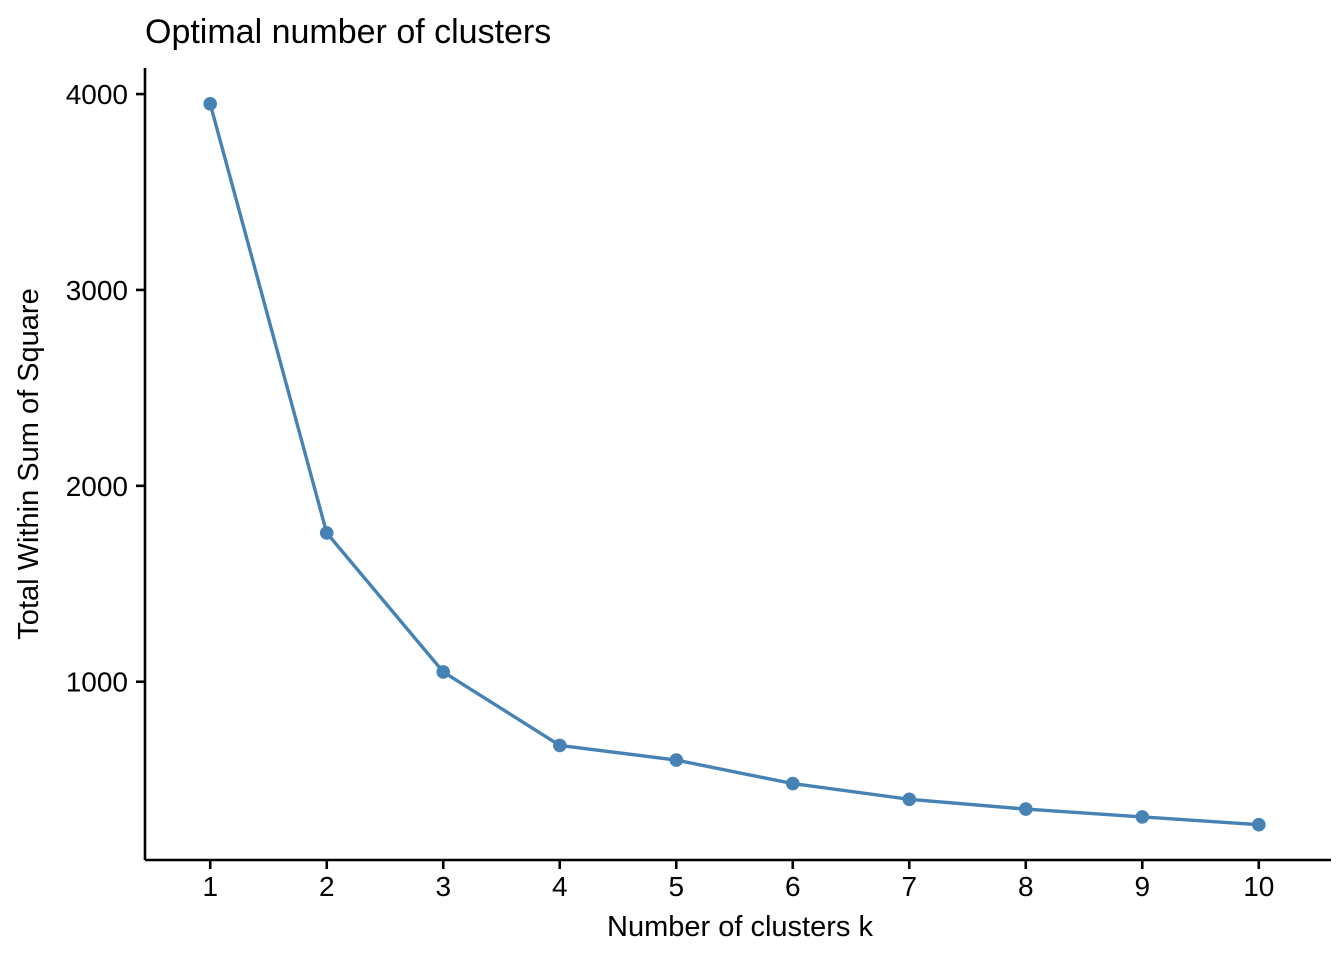 This screenshot has height=960, width=1344. Describe the element at coordinates (443, 886) in the screenshot. I see `x-tick-label: 3` at that location.